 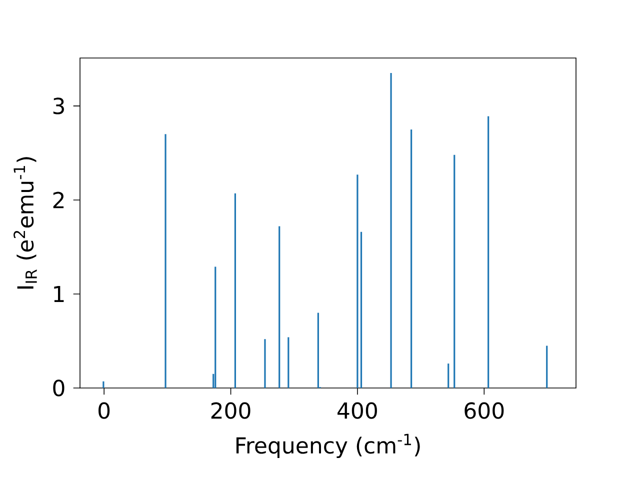 I want to click on x-tick-label: 200, so click(x=230, y=410).